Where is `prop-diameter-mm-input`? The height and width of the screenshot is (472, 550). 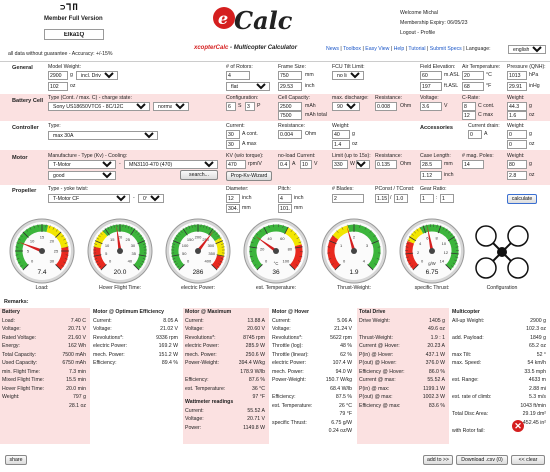 prop-diameter-mm-input is located at coordinates (233, 208).